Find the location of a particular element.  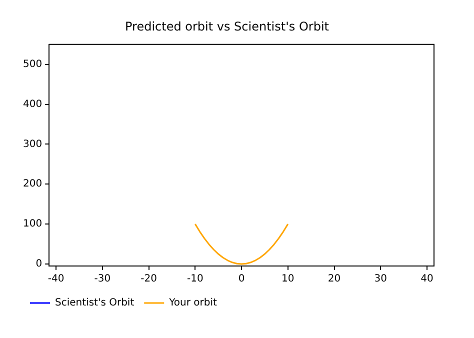

x-tick-label: 20 is located at coordinates (334, 279).